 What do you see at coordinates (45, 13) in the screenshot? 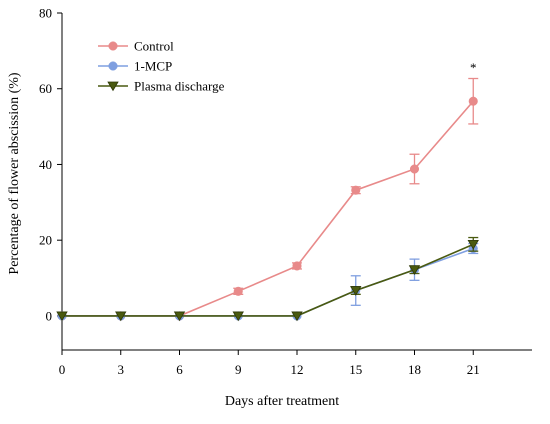
I see `y-tick-label: 80` at bounding box center [45, 13].